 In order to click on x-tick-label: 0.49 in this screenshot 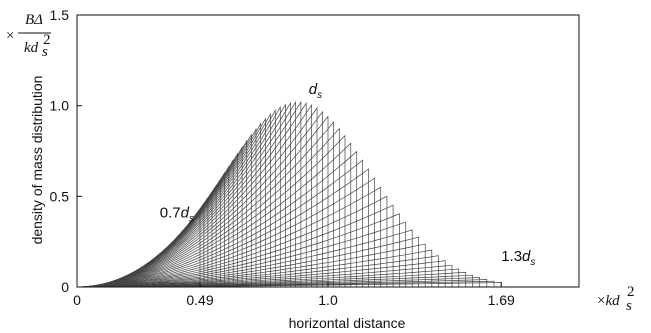, I will do `click(199, 300)`.